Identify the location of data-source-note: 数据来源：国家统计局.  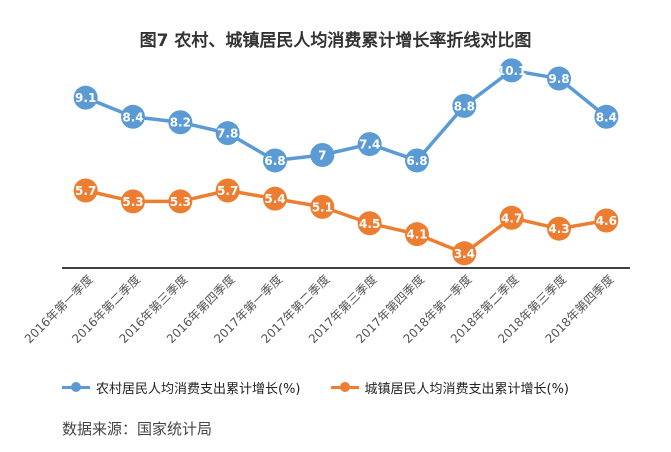
(137, 429).